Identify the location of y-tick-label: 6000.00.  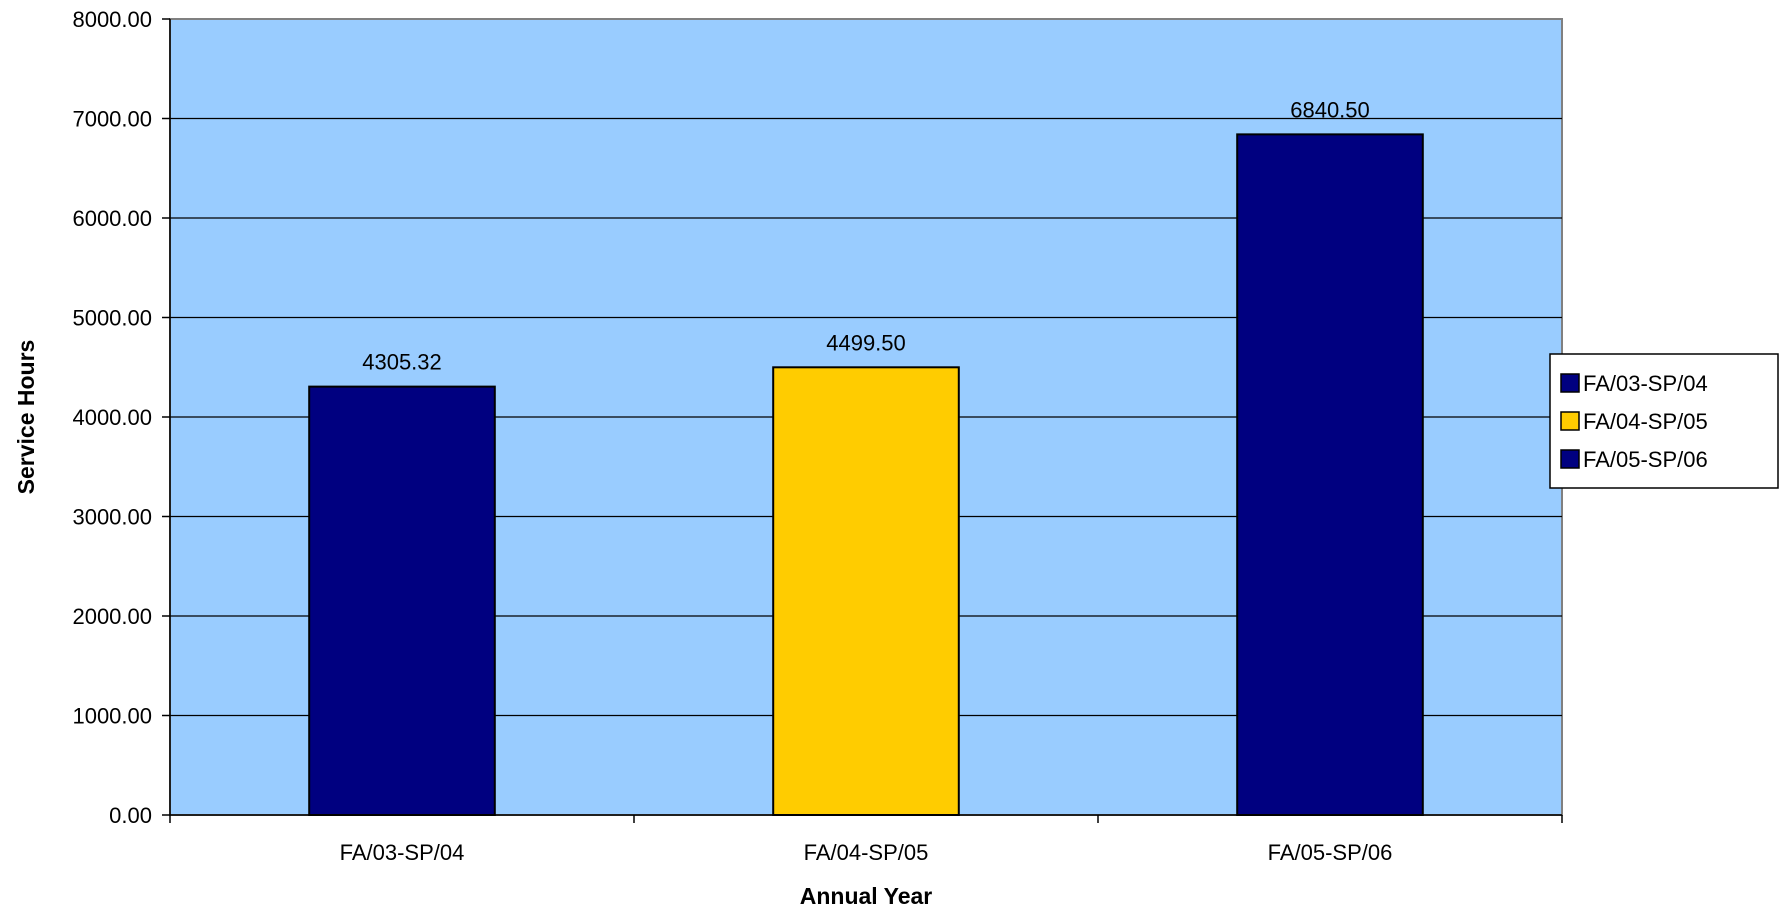
(112, 218).